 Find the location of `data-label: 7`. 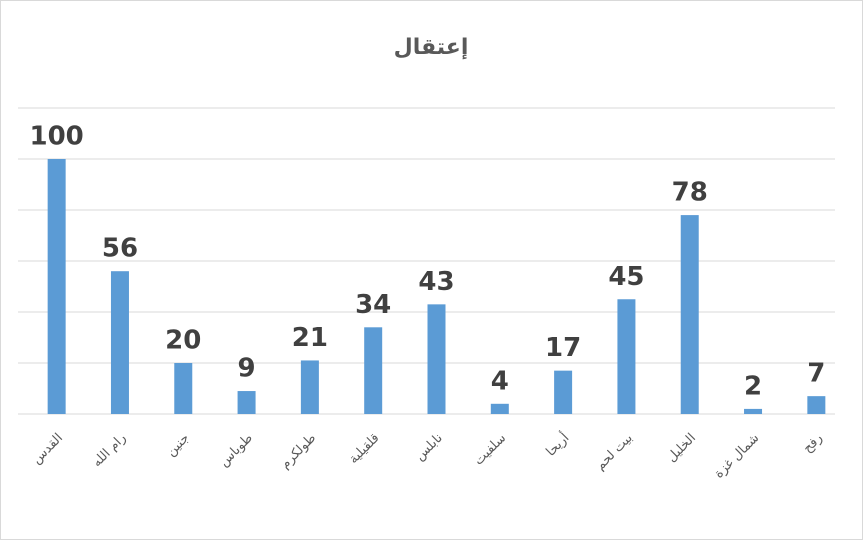

data-label: 7 is located at coordinates (816, 374).